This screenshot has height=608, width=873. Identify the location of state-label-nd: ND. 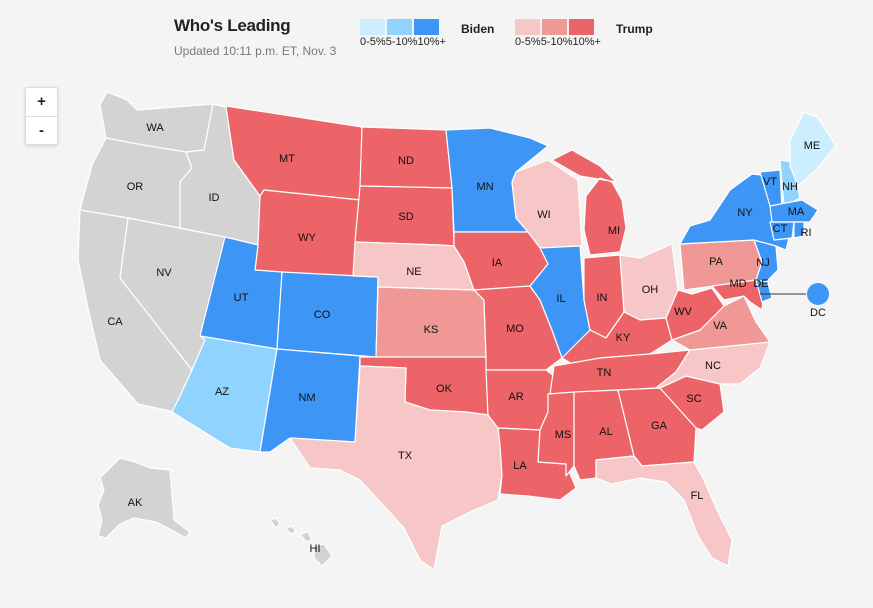
(406, 161).